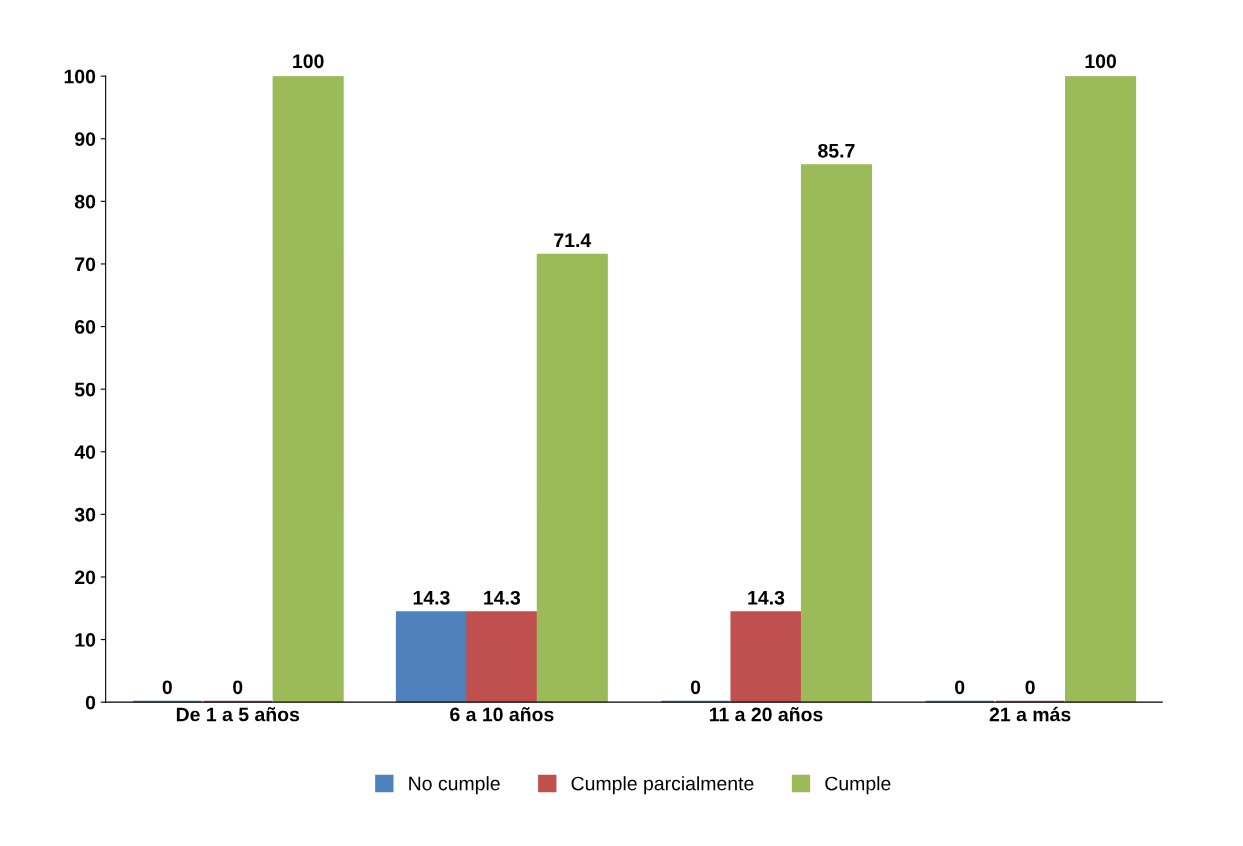 The image size is (1243, 846). Describe the element at coordinates (502, 714) in the screenshot. I see `x-tick-label: 6 a 10 años` at that location.